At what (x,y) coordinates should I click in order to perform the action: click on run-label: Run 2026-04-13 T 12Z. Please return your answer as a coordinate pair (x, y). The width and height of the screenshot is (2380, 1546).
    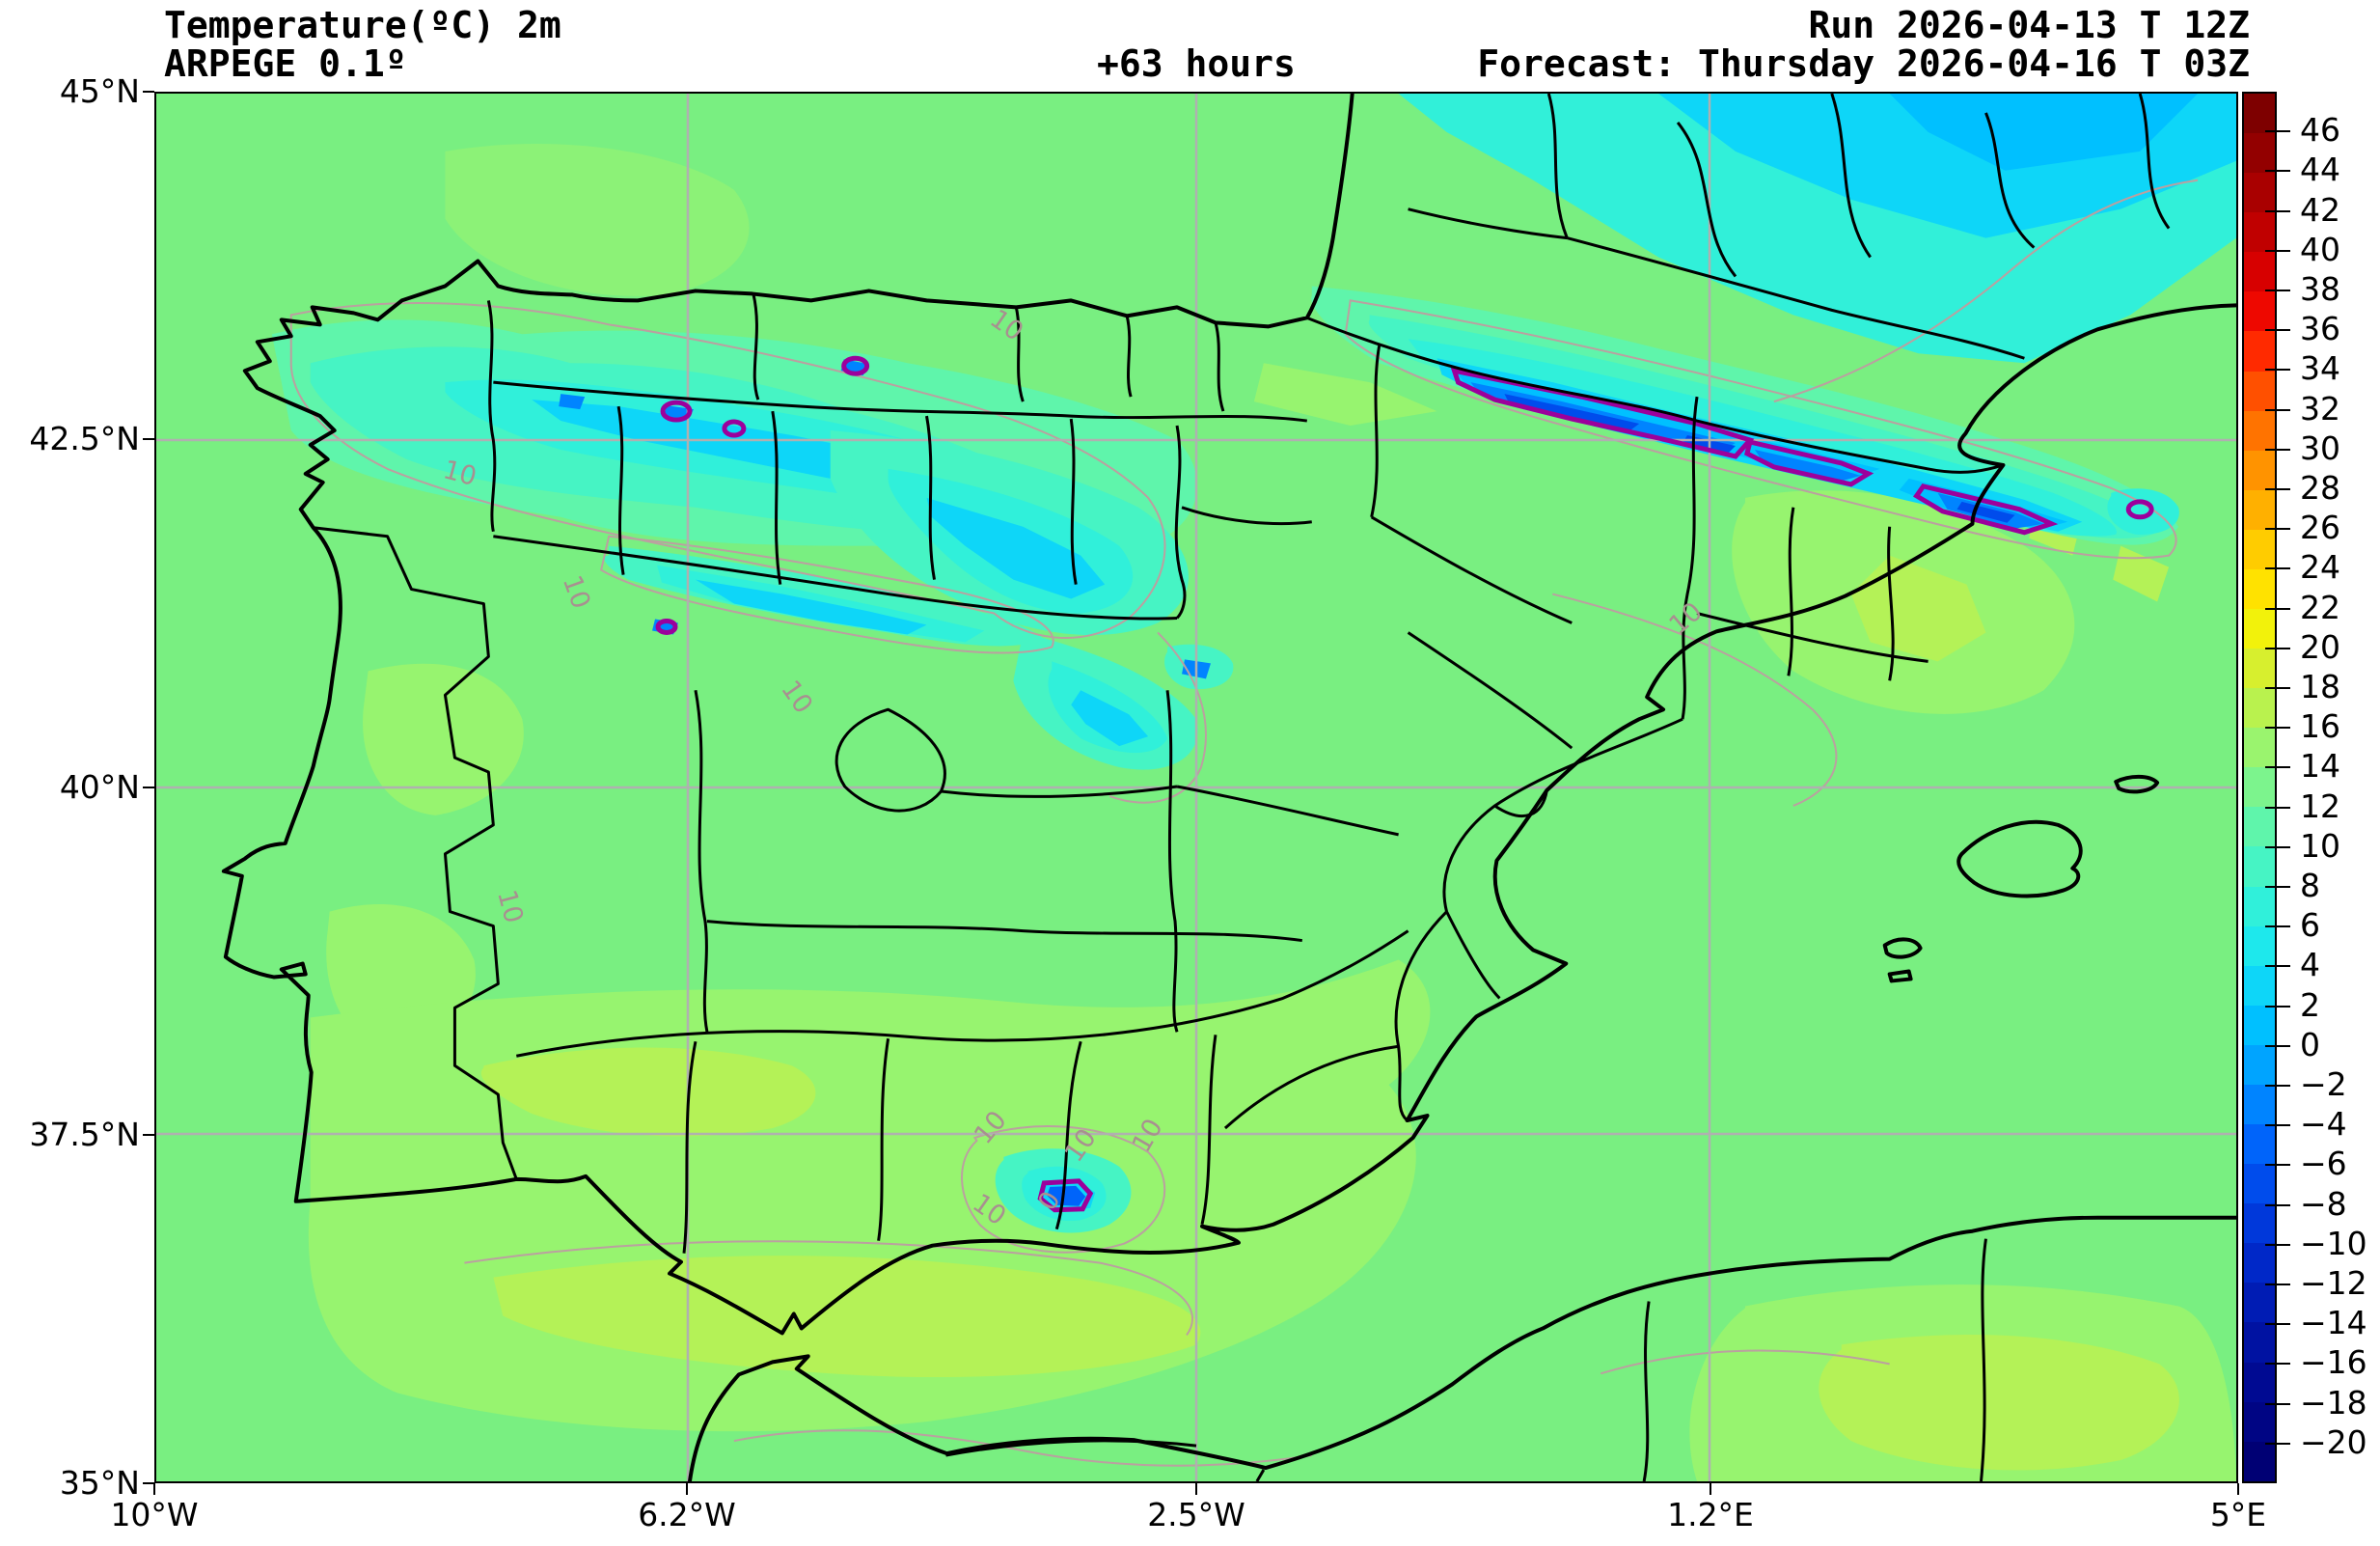
    Looking at the image, I should click on (2029, 25).